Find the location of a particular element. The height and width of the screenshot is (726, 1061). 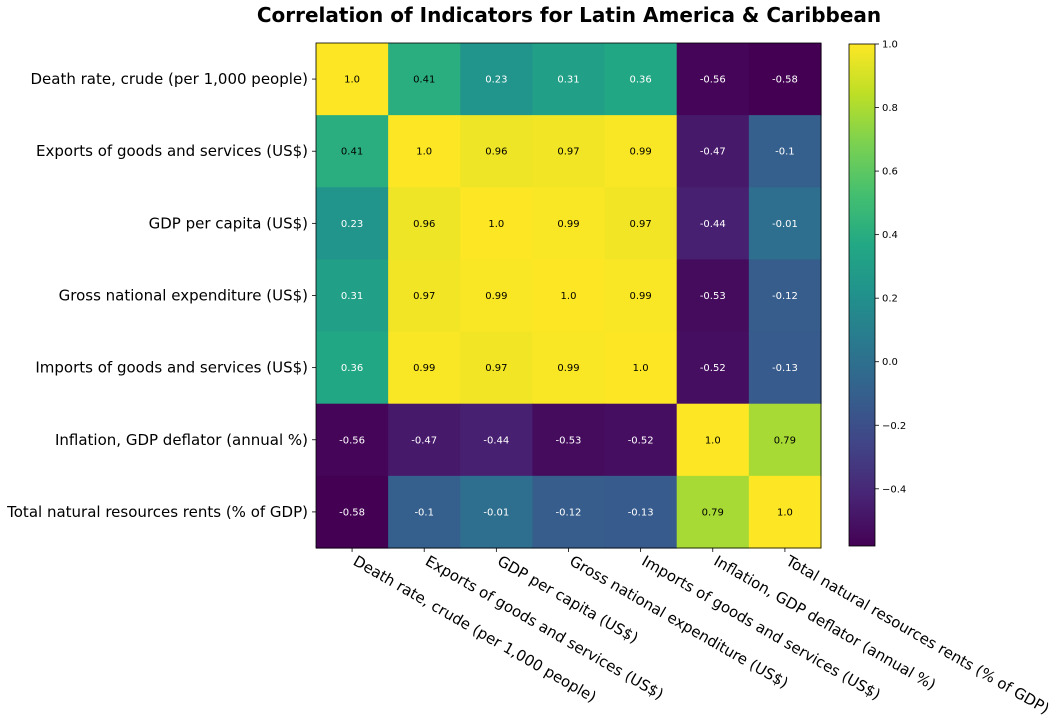

colorbar-tick-label: 0.4 is located at coordinates (890, 235).